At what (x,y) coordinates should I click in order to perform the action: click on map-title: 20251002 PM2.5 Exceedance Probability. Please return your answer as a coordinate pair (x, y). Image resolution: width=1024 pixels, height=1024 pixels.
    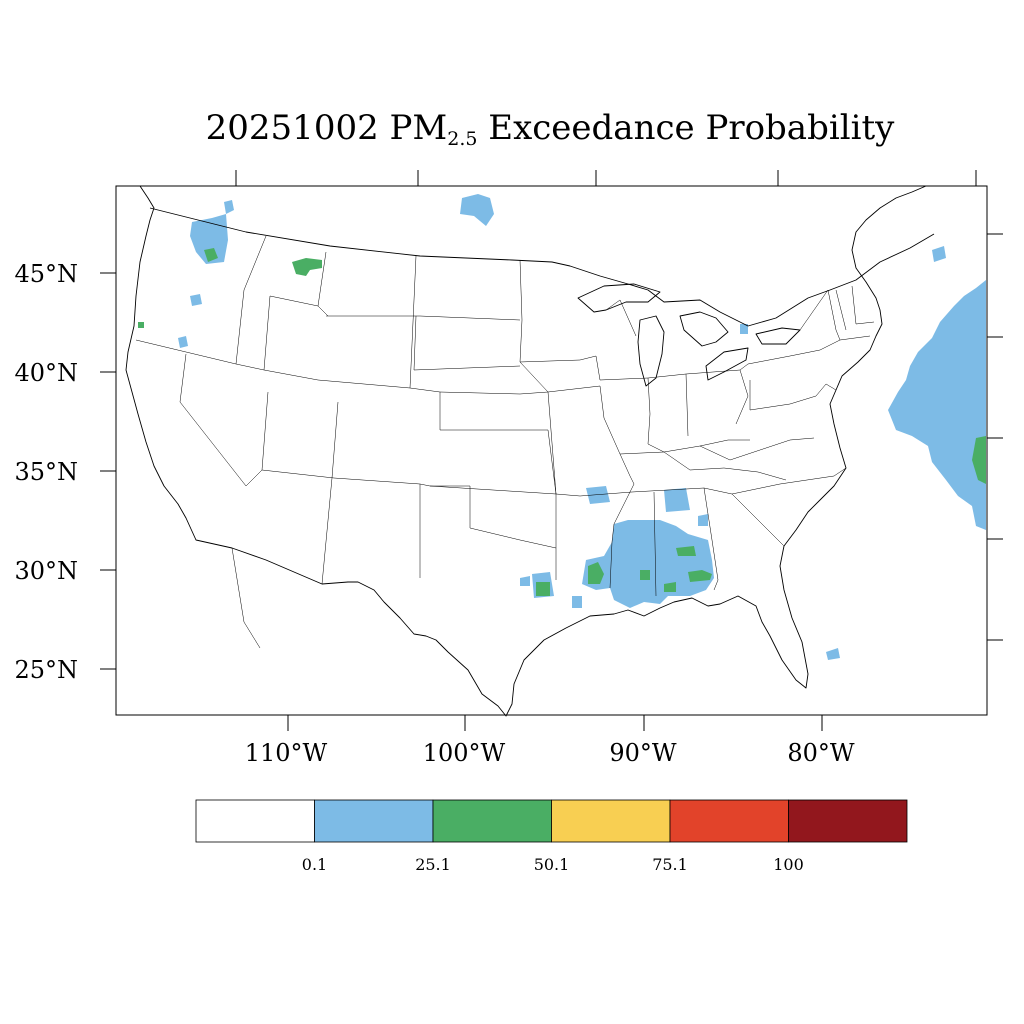
    Looking at the image, I should click on (512, 129).